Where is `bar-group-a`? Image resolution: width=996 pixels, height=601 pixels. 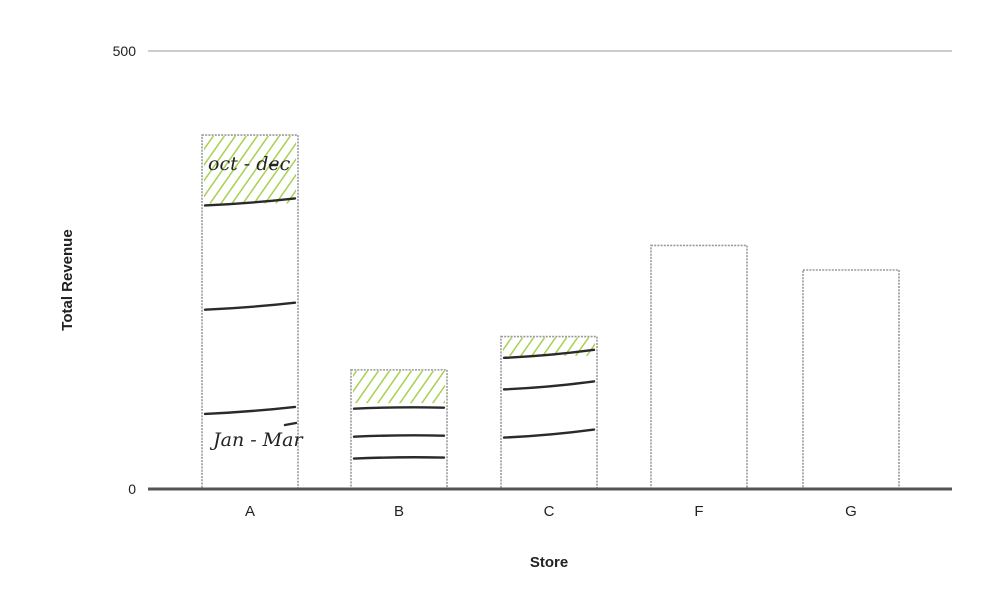 bar-group-a is located at coordinates (250, 312).